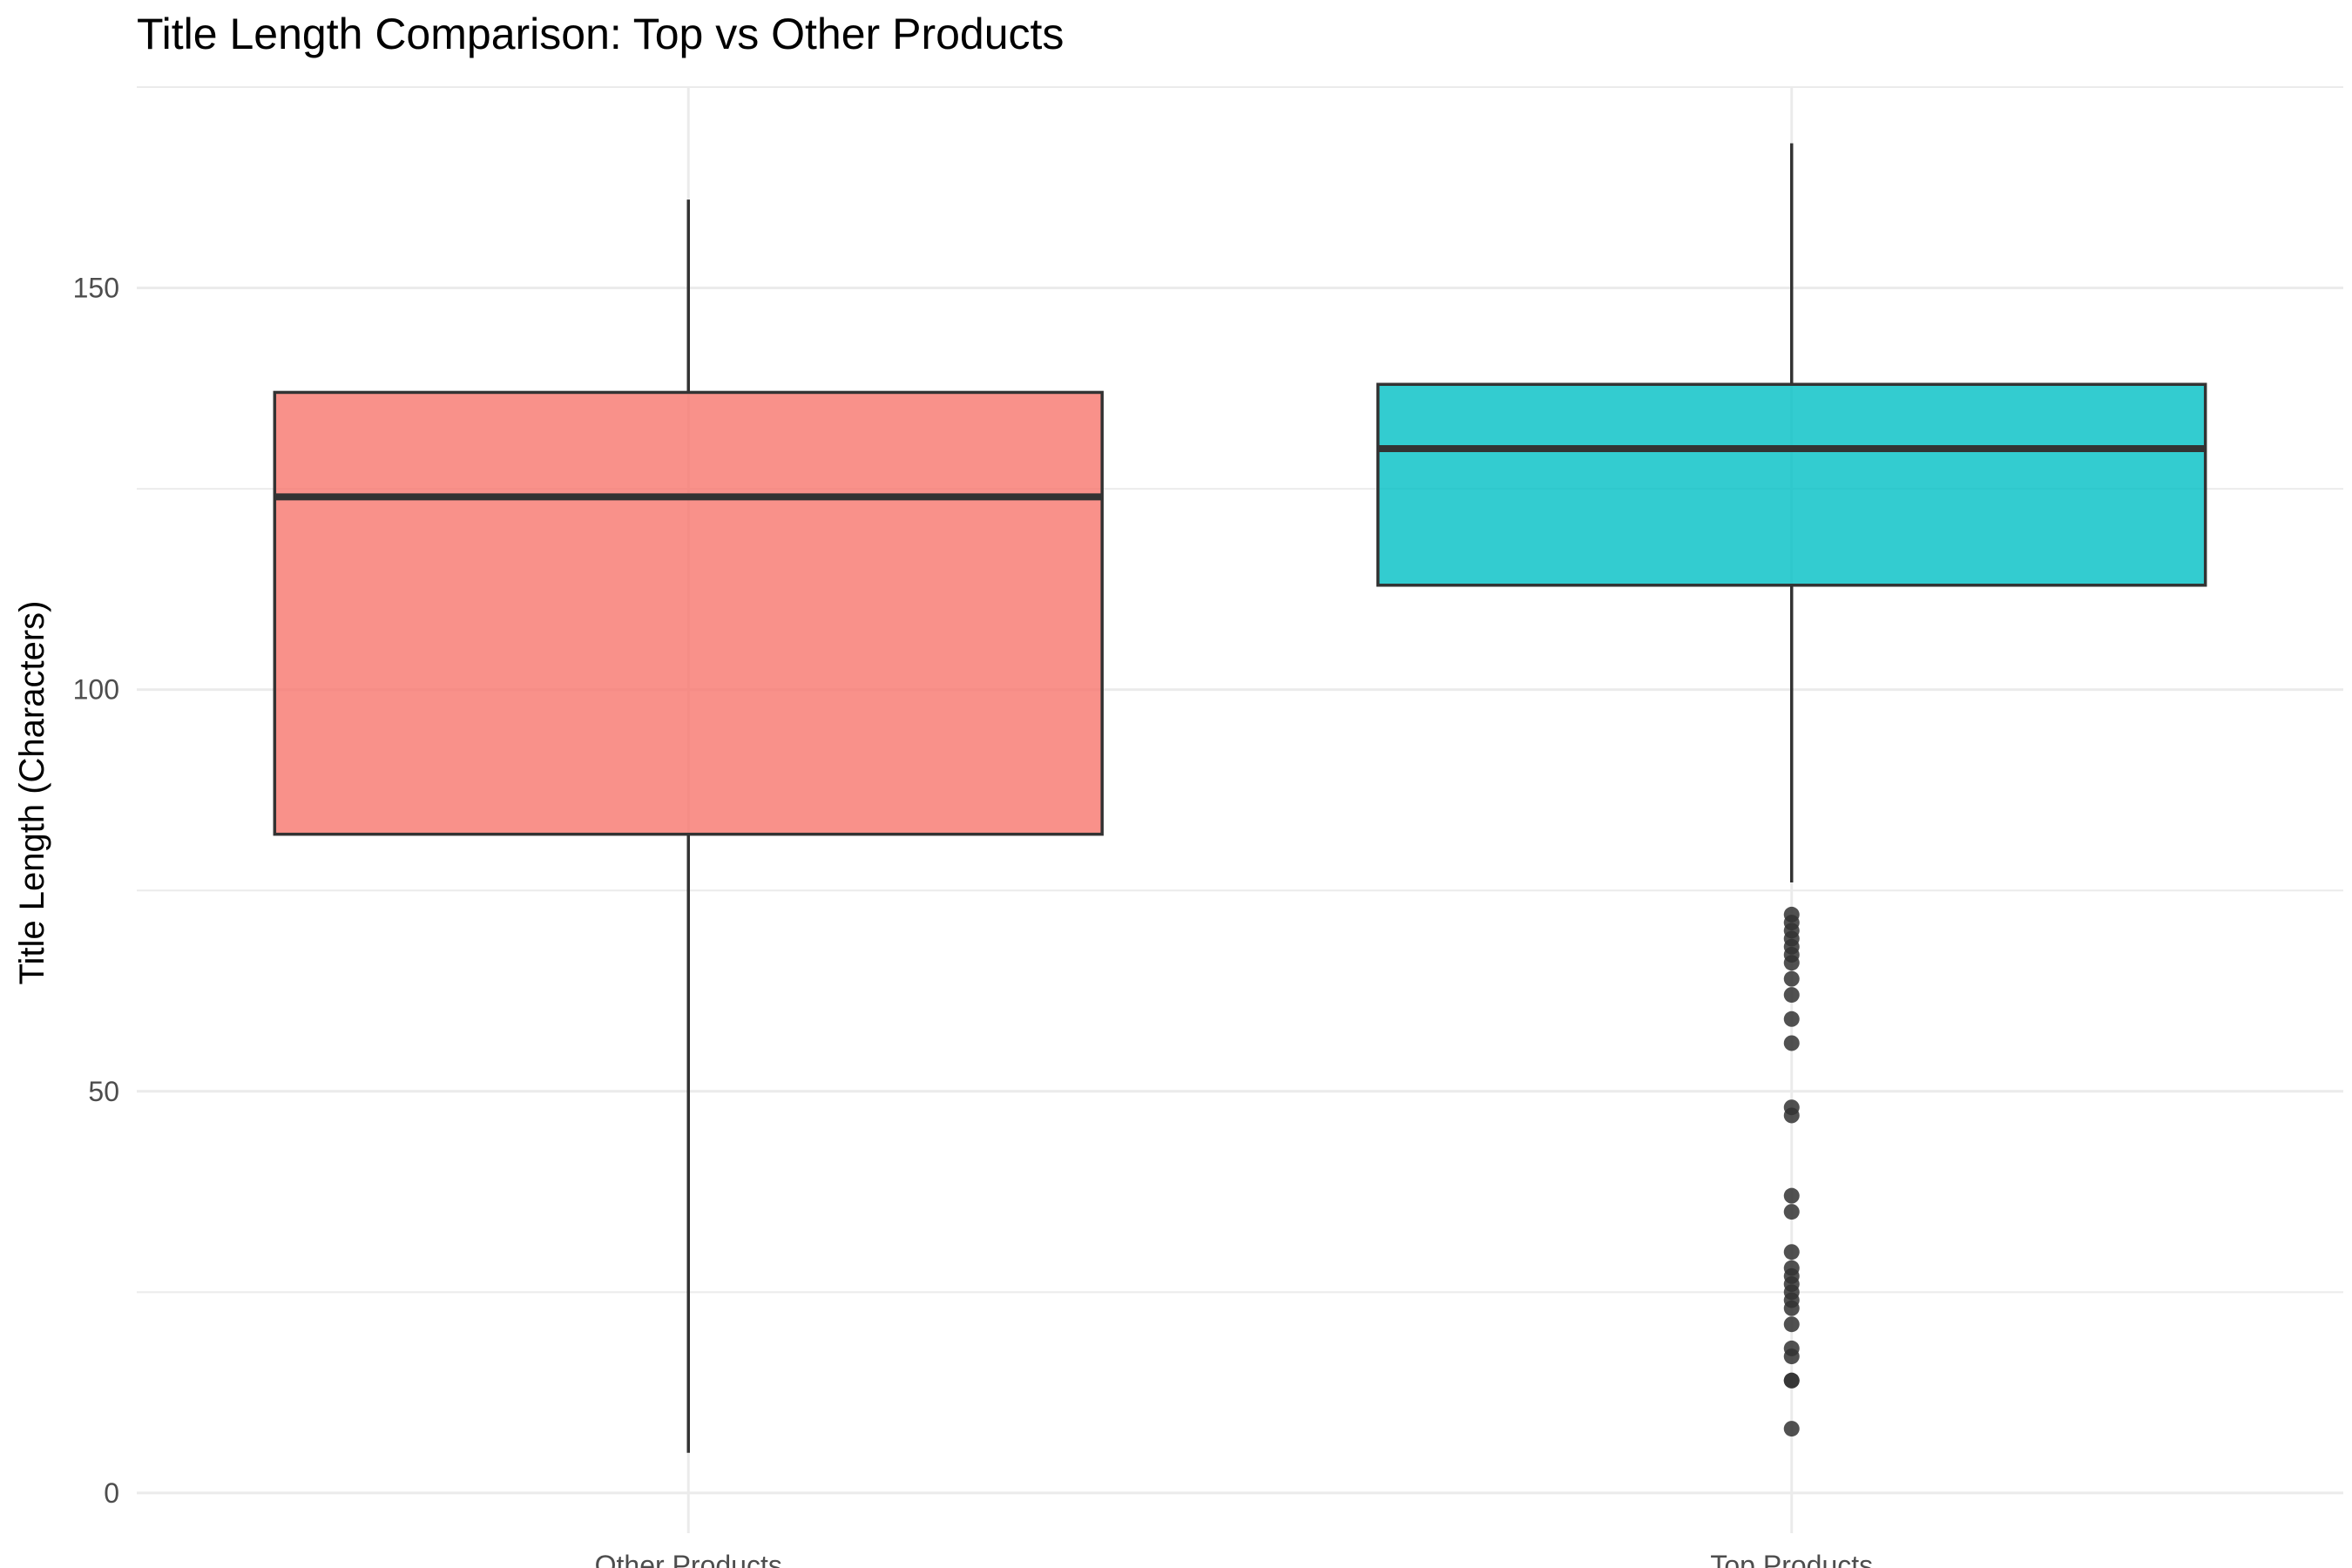 This screenshot has width=2352, height=1568. I want to click on y-tick-label: 150, so click(96, 288).